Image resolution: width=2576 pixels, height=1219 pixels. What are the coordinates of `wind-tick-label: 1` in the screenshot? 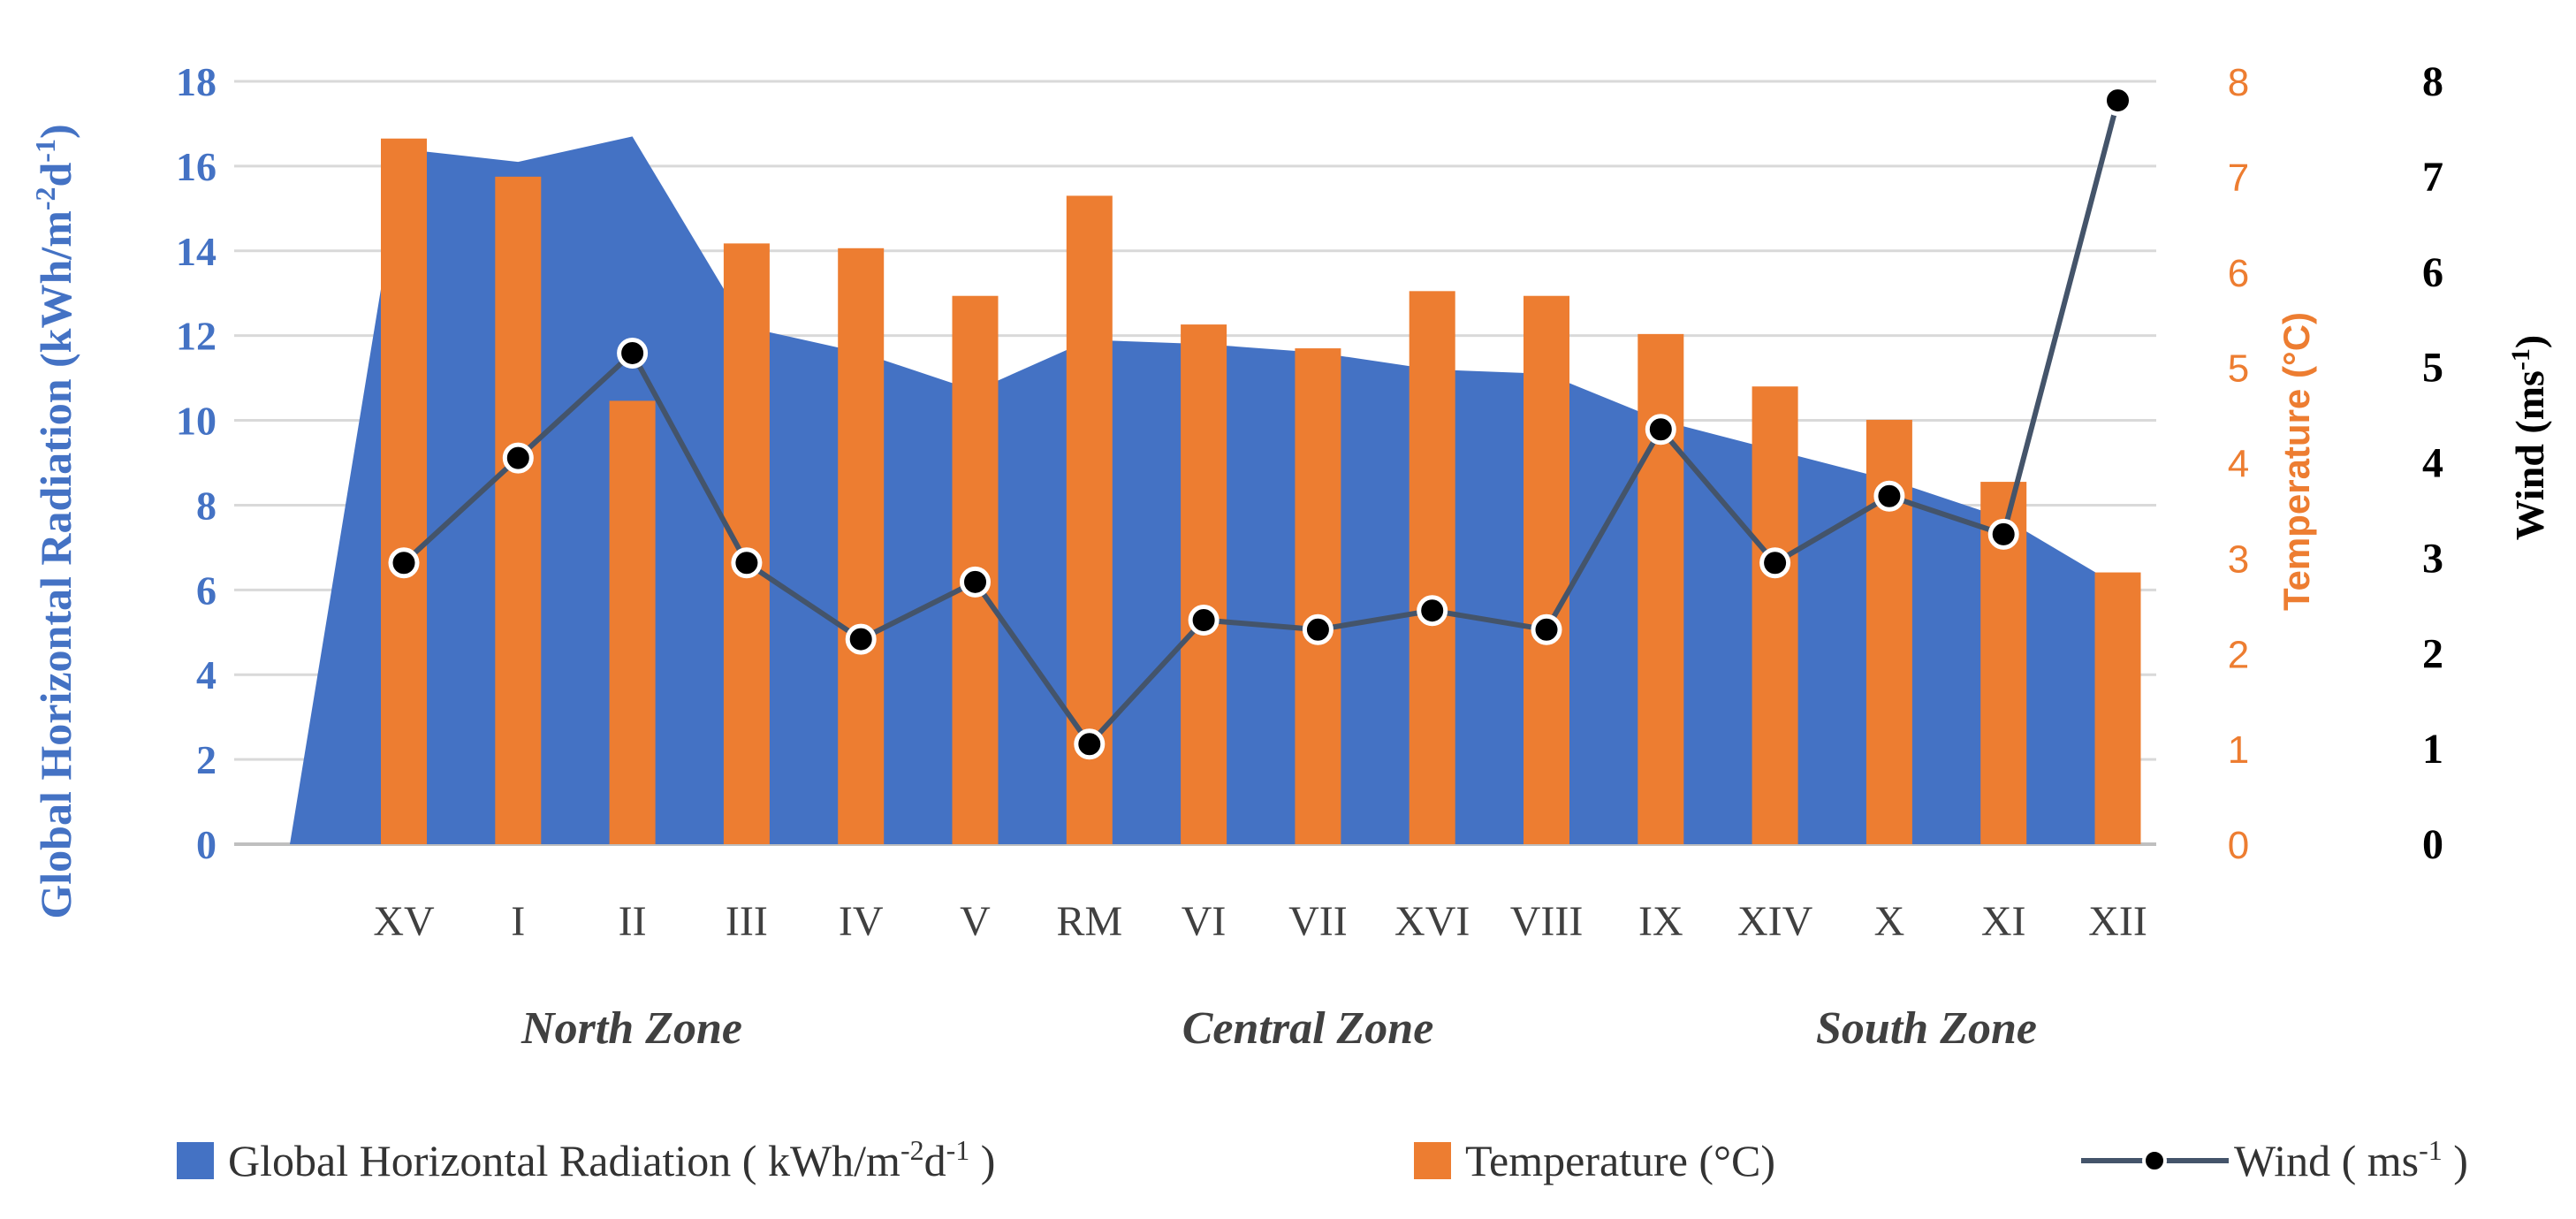 It's located at (2432, 749).